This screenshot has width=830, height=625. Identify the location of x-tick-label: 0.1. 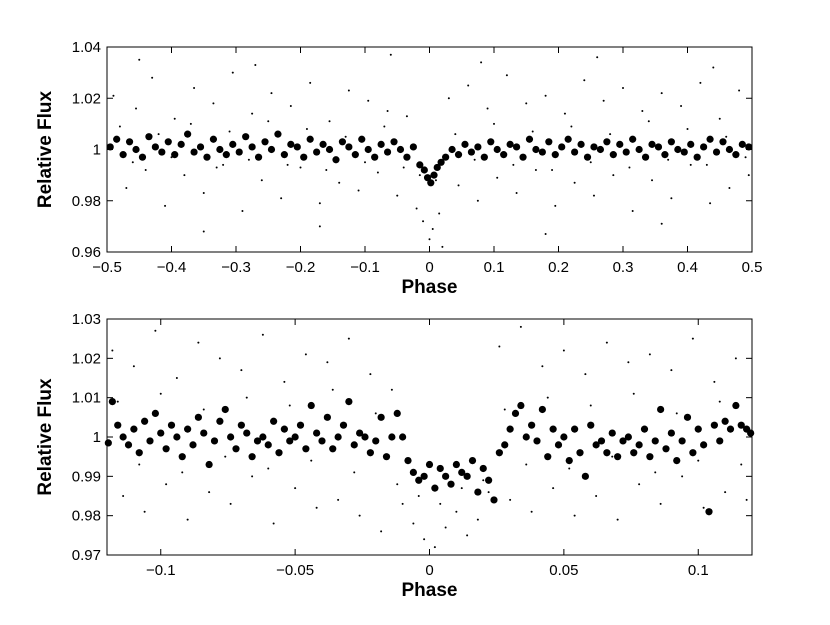
(494, 267).